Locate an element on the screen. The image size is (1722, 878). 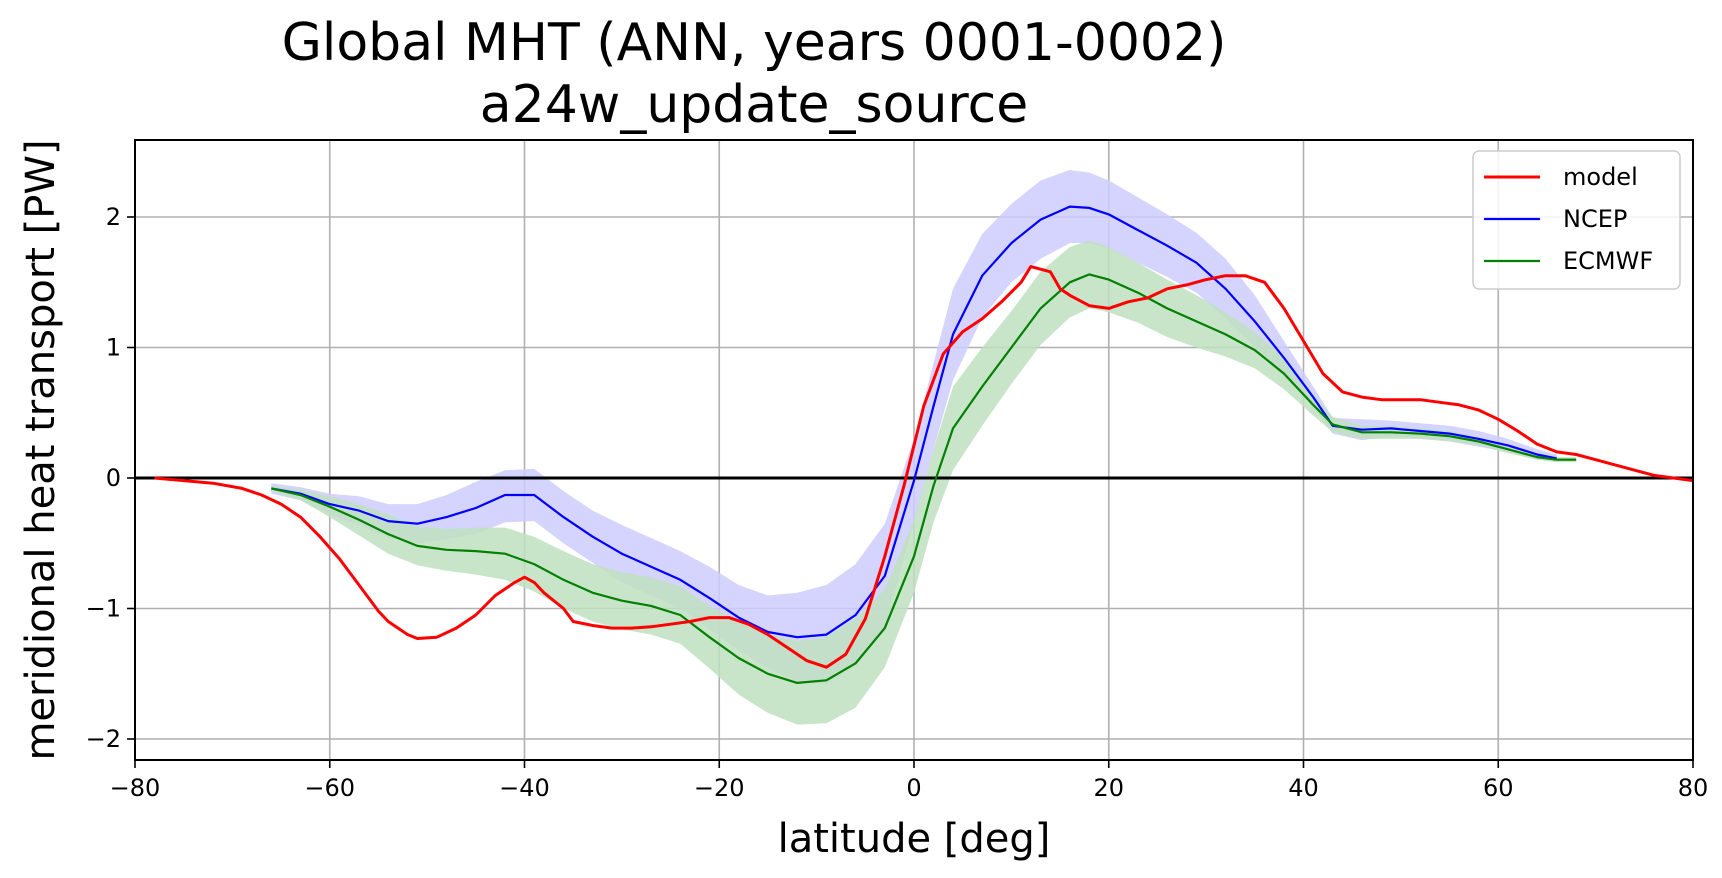
x-tick-label: −40 is located at coordinates (524, 788).